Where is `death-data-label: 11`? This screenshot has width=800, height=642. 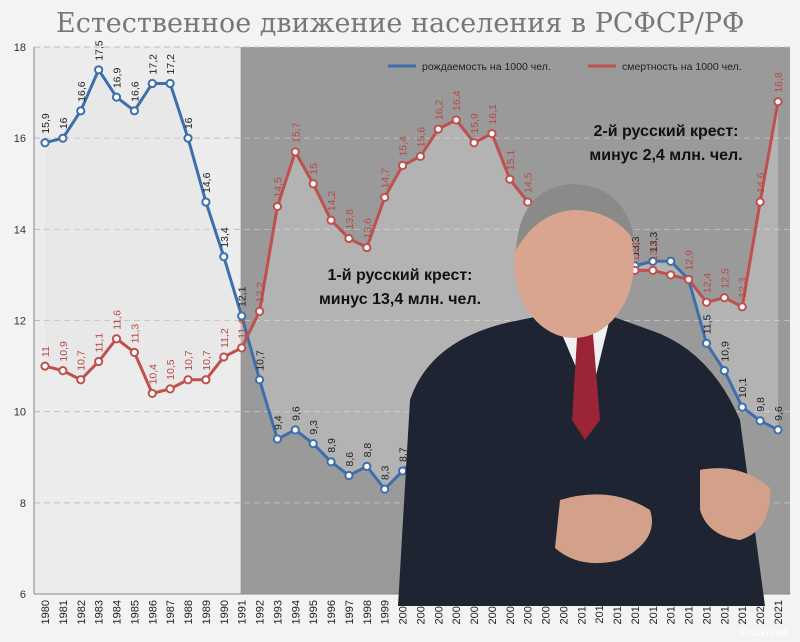 death-data-label: 11 is located at coordinates (46, 351).